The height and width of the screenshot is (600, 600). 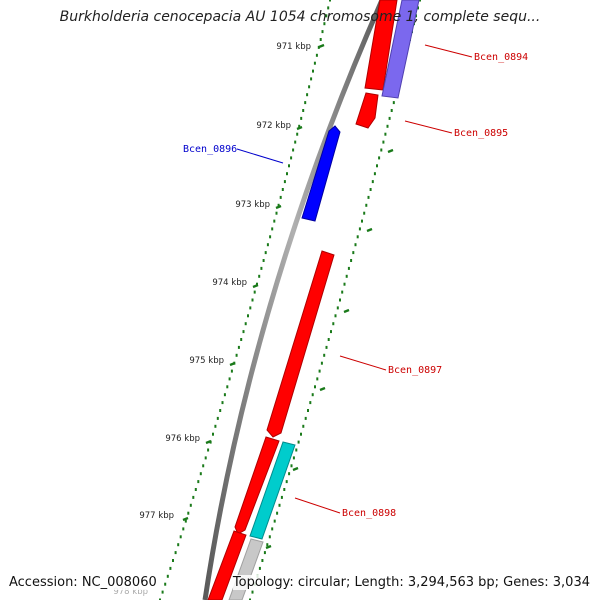 What do you see at coordinates (481, 133) in the screenshot?
I see `gene-label-bcen-0895: Bcen_0895` at bounding box center [481, 133].